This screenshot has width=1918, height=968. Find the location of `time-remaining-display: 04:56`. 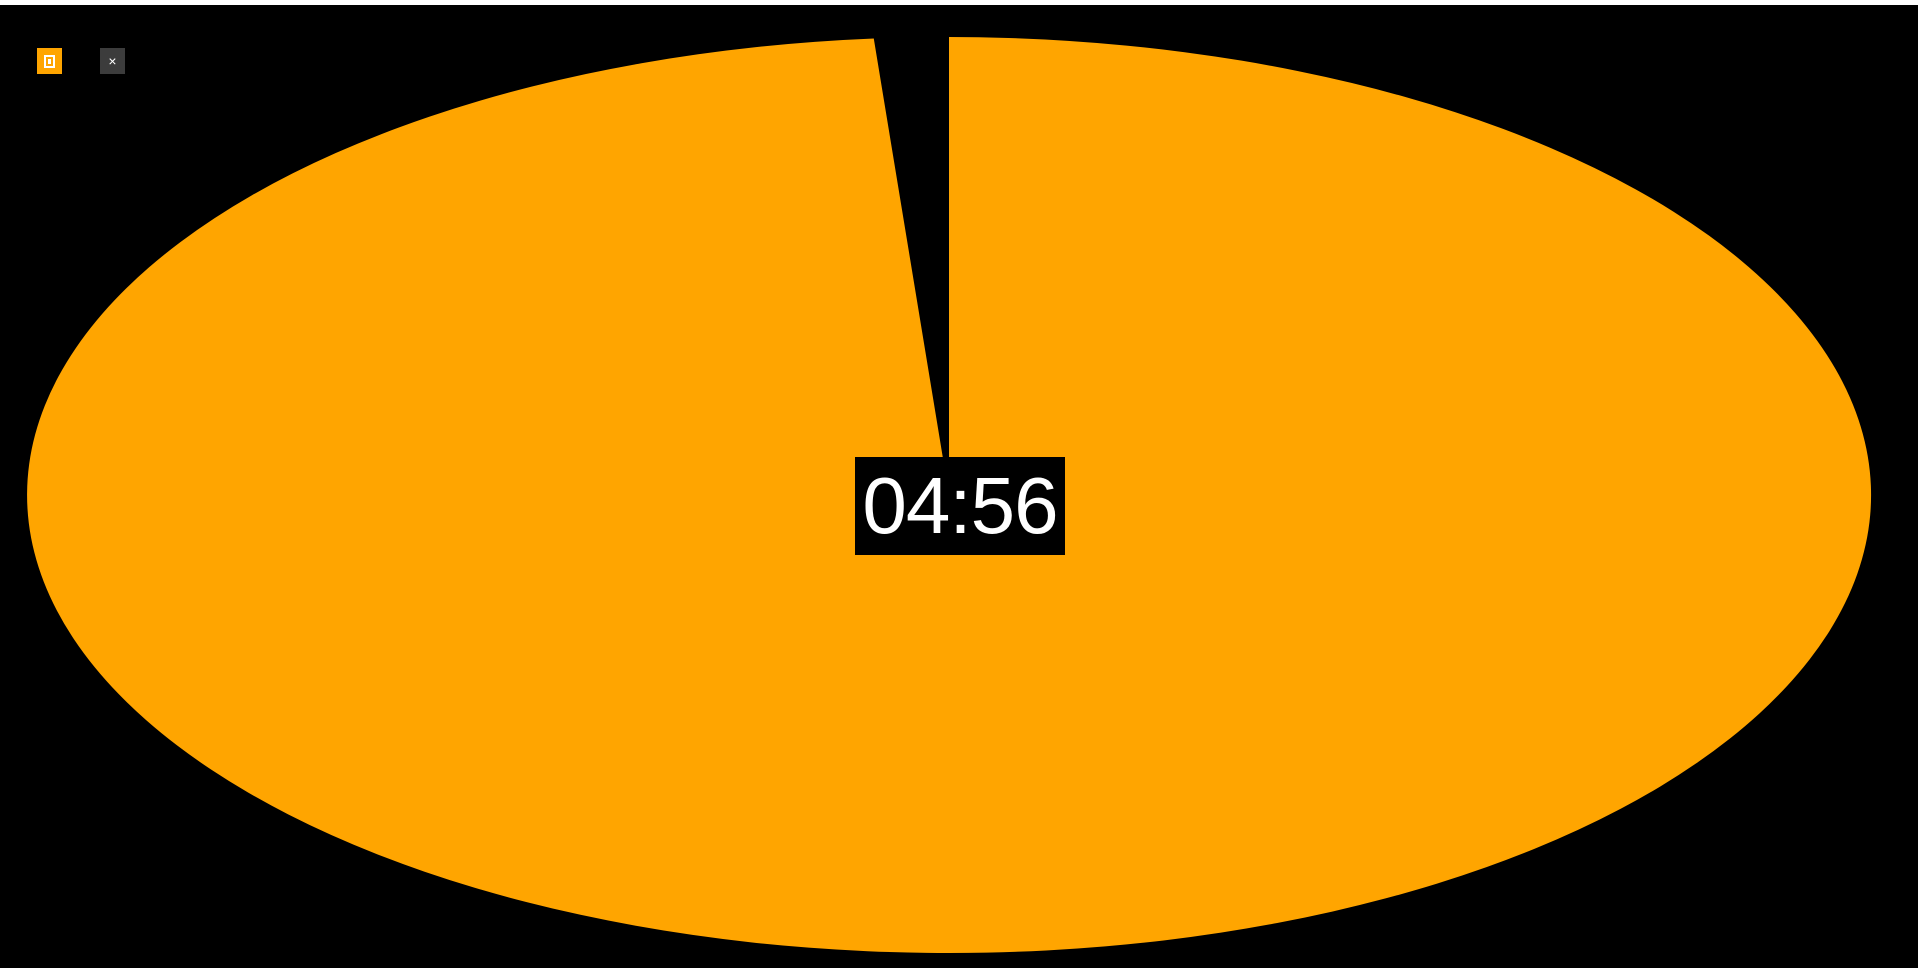

time-remaining-display: 04:56 is located at coordinates (960, 506).